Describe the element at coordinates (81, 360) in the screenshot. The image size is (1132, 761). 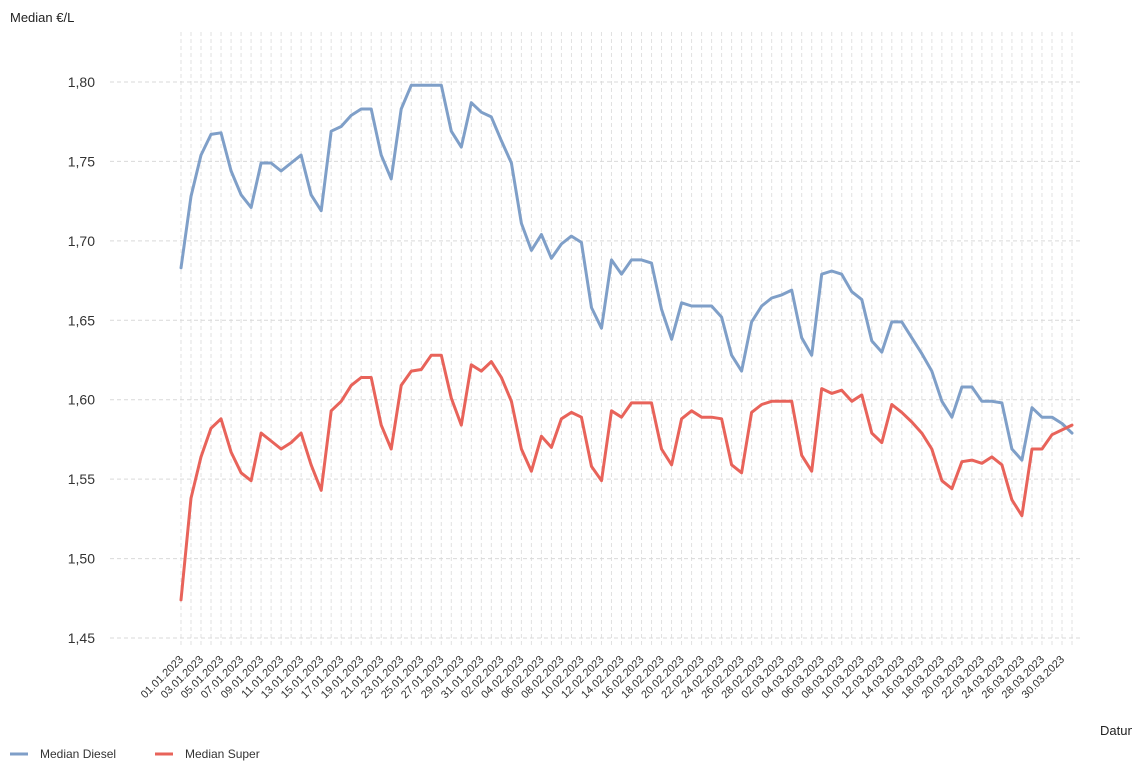
I see `y-axis-tick-labels: 1,45 1,50 1,55 1,60 1,65 1,70 1,75 1,80` at that location.